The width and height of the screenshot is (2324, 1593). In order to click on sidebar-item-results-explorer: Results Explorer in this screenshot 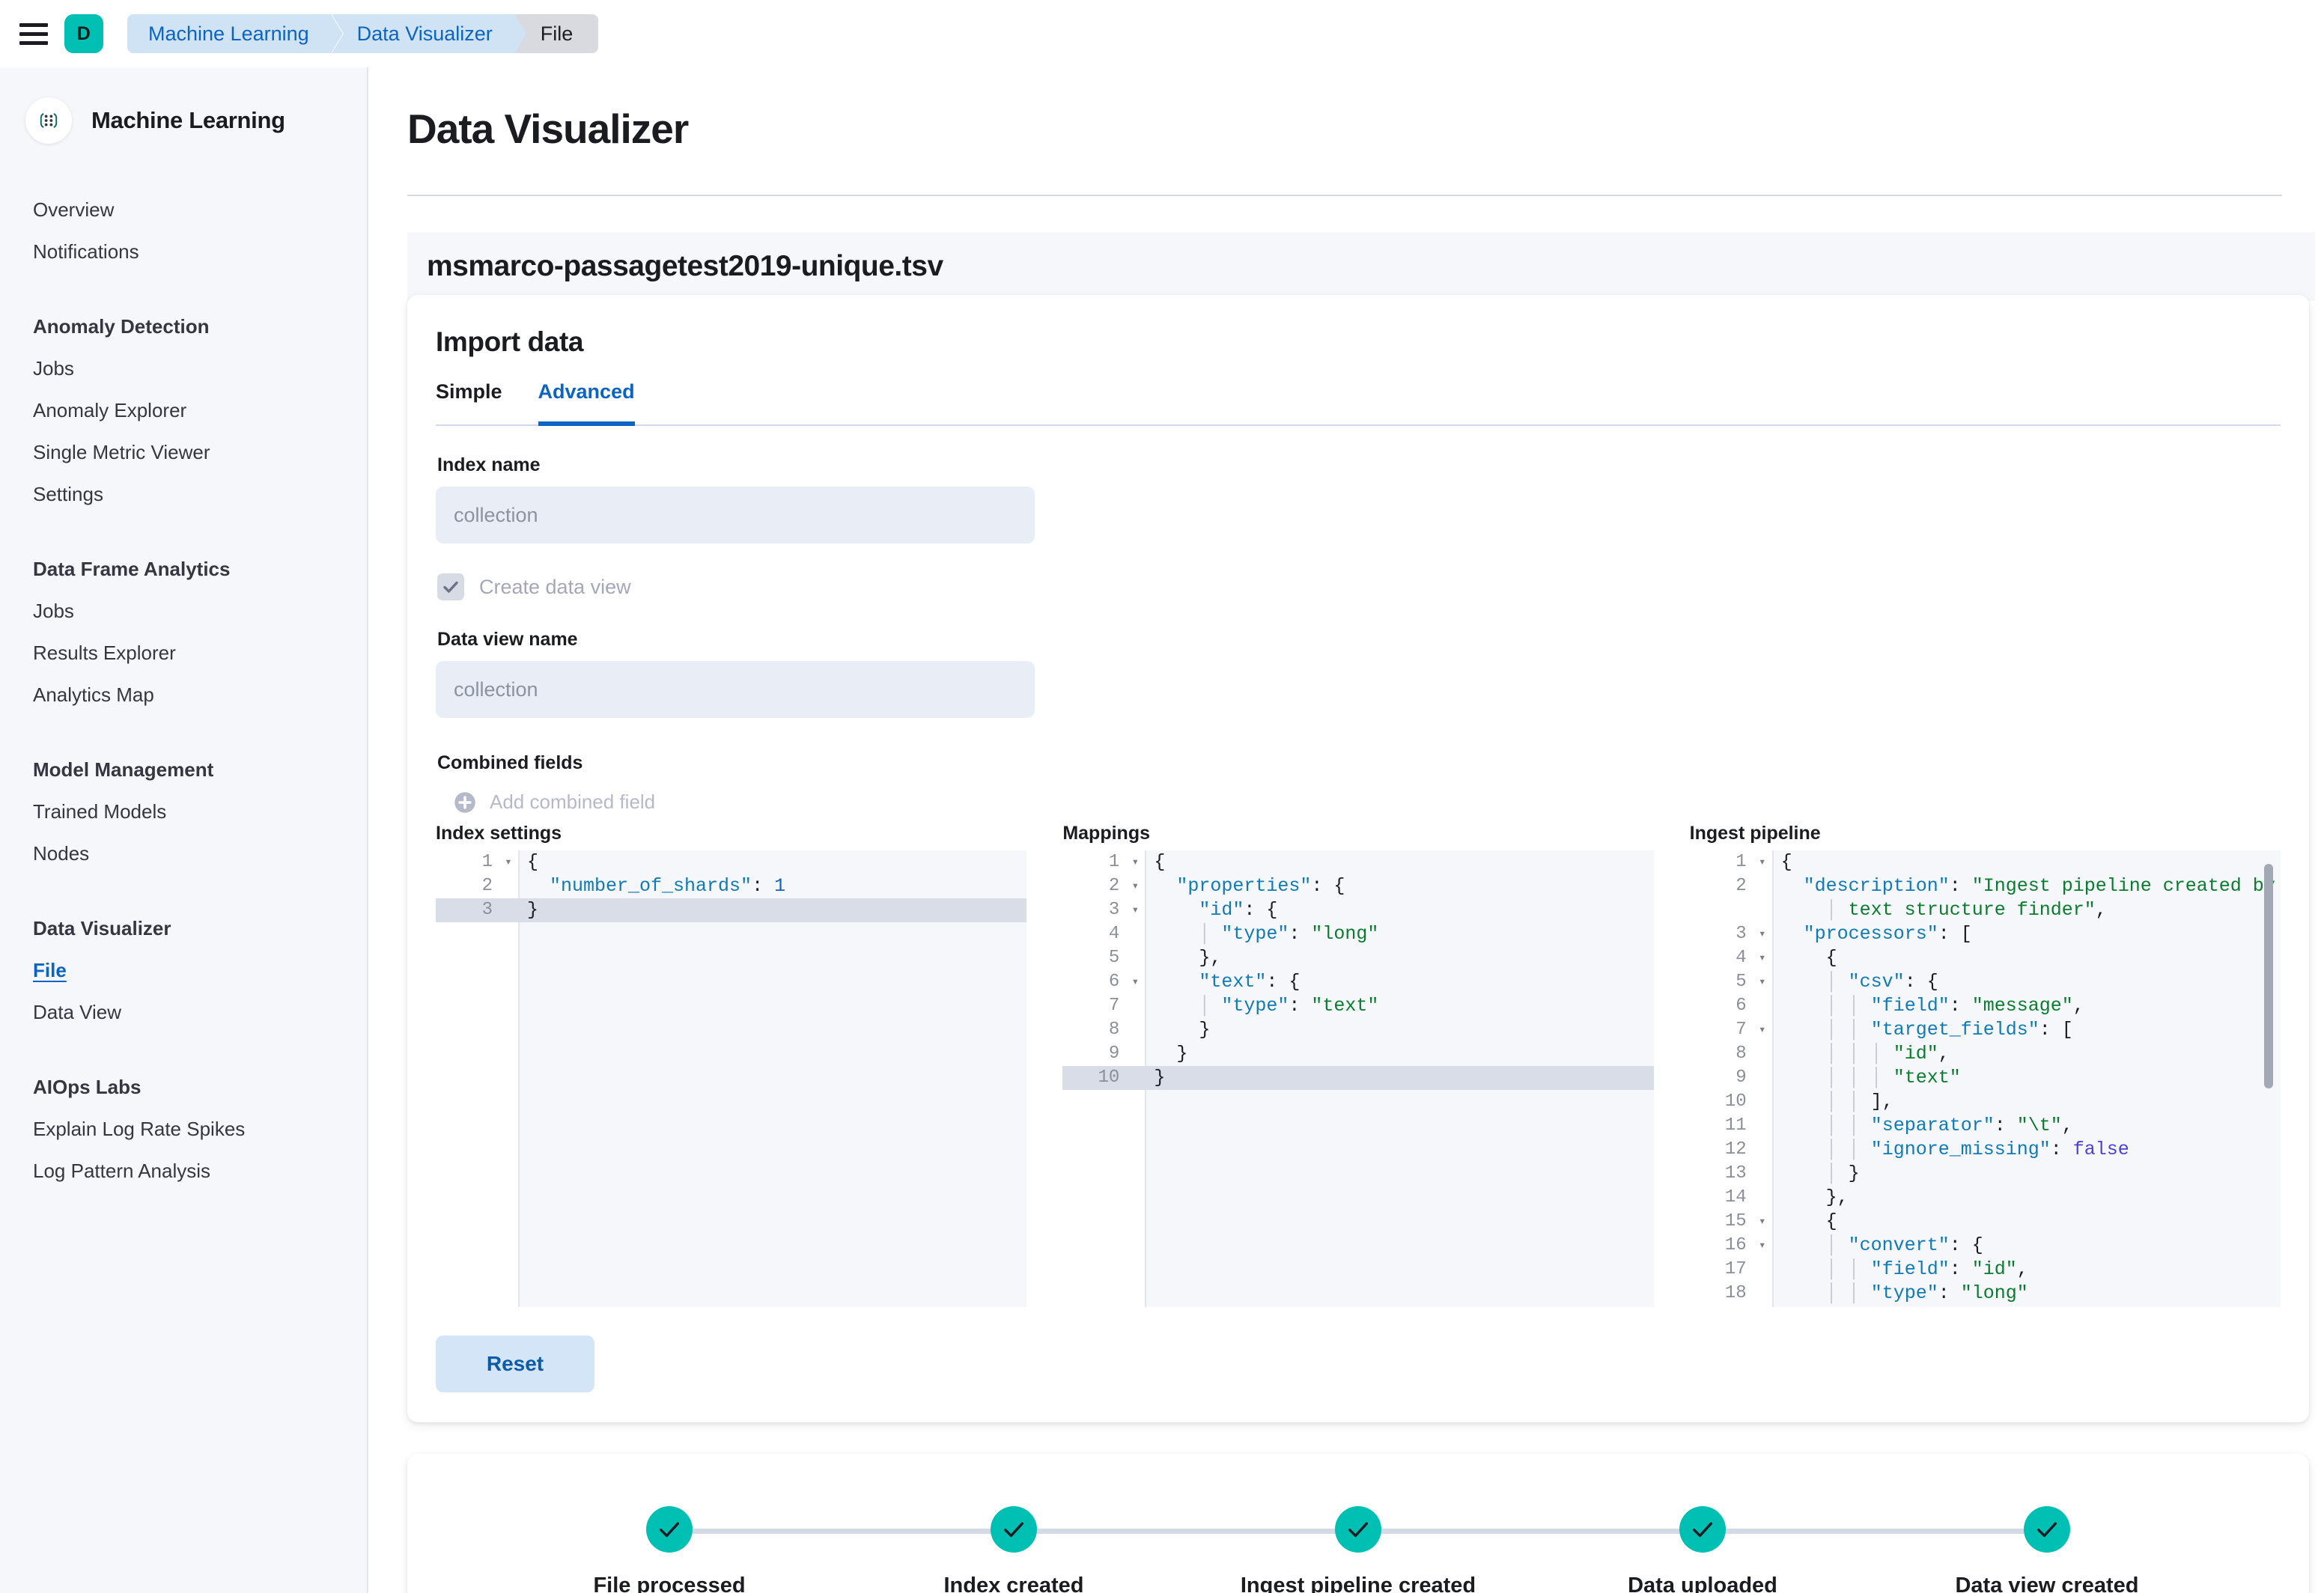, I will do `click(104, 653)`.